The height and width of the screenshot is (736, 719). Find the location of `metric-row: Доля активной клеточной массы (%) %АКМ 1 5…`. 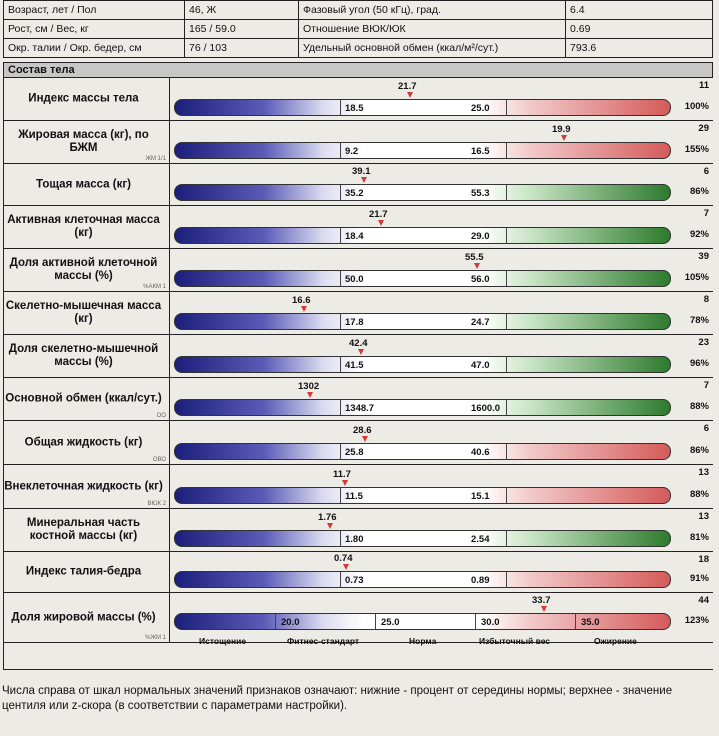

metric-row: Доля активной клеточной массы (%) %АКМ 1 5… is located at coordinates (358, 270).